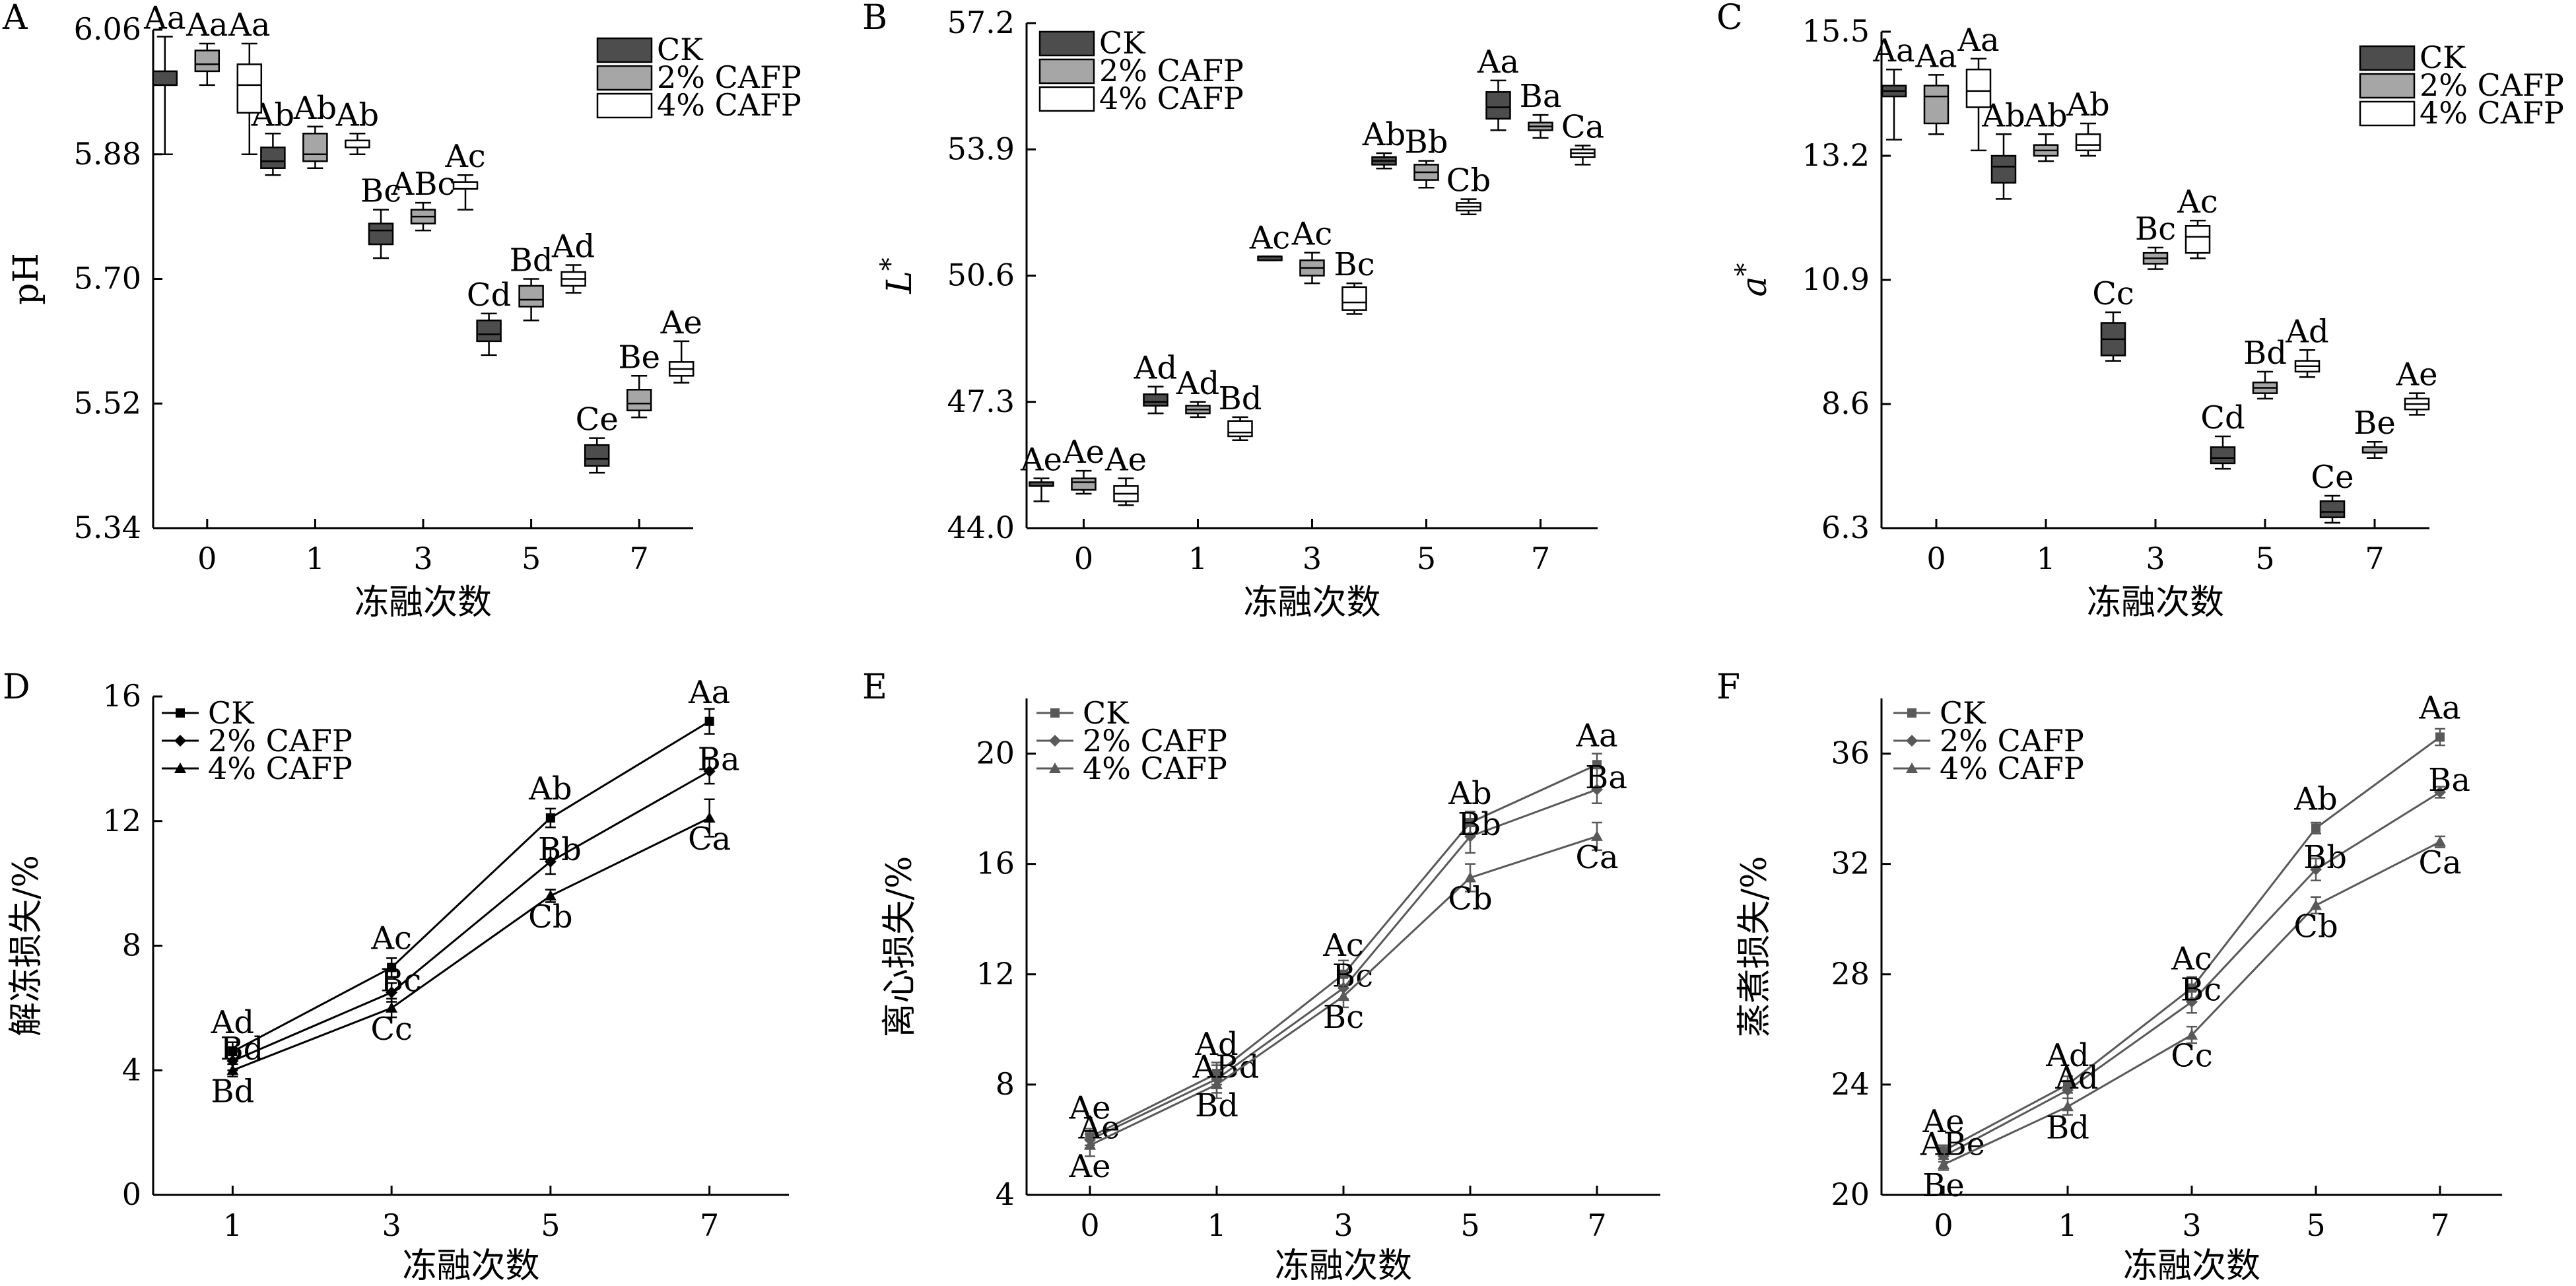 This screenshot has height=1286, width=2576. I want to click on series-ck: Ae Ad Ac Ab Aa, so click(1343, 932).